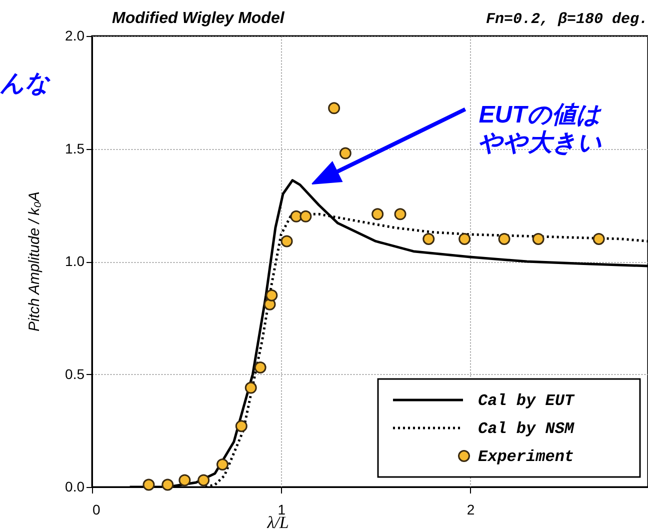 This screenshot has height=529, width=648. Describe the element at coordinates (34, 262) in the screenshot. I see `y-axis-title: Pitch Amplitude / k₀A` at that location.